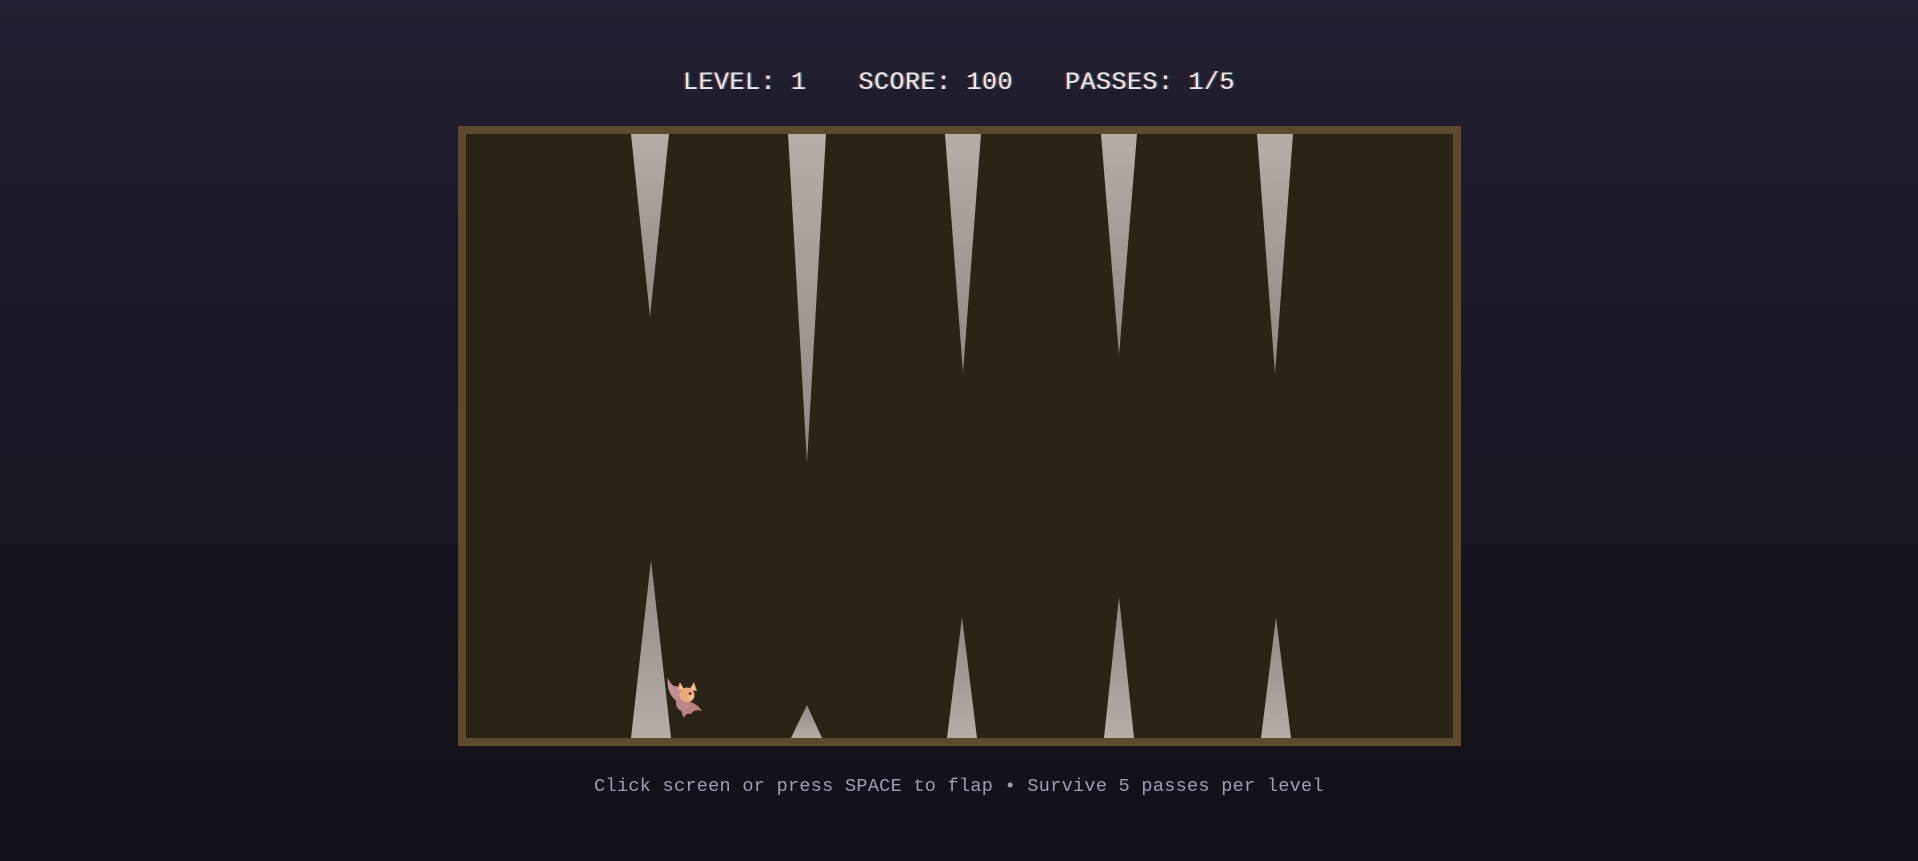 The width and height of the screenshot is (1918, 861). What do you see at coordinates (1212, 82) in the screenshot?
I see `hud-passes-value: 1/5` at bounding box center [1212, 82].